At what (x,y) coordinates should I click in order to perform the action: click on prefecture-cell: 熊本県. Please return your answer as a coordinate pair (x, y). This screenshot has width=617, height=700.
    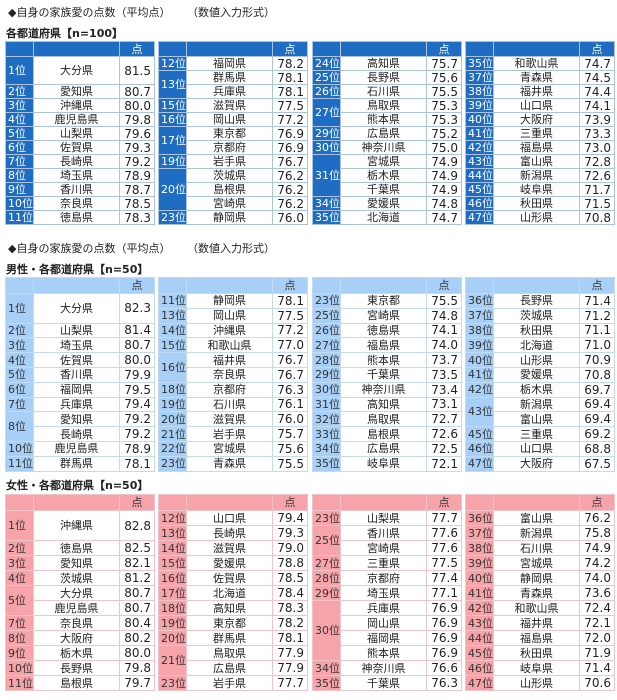
    Looking at the image, I should click on (383, 653).